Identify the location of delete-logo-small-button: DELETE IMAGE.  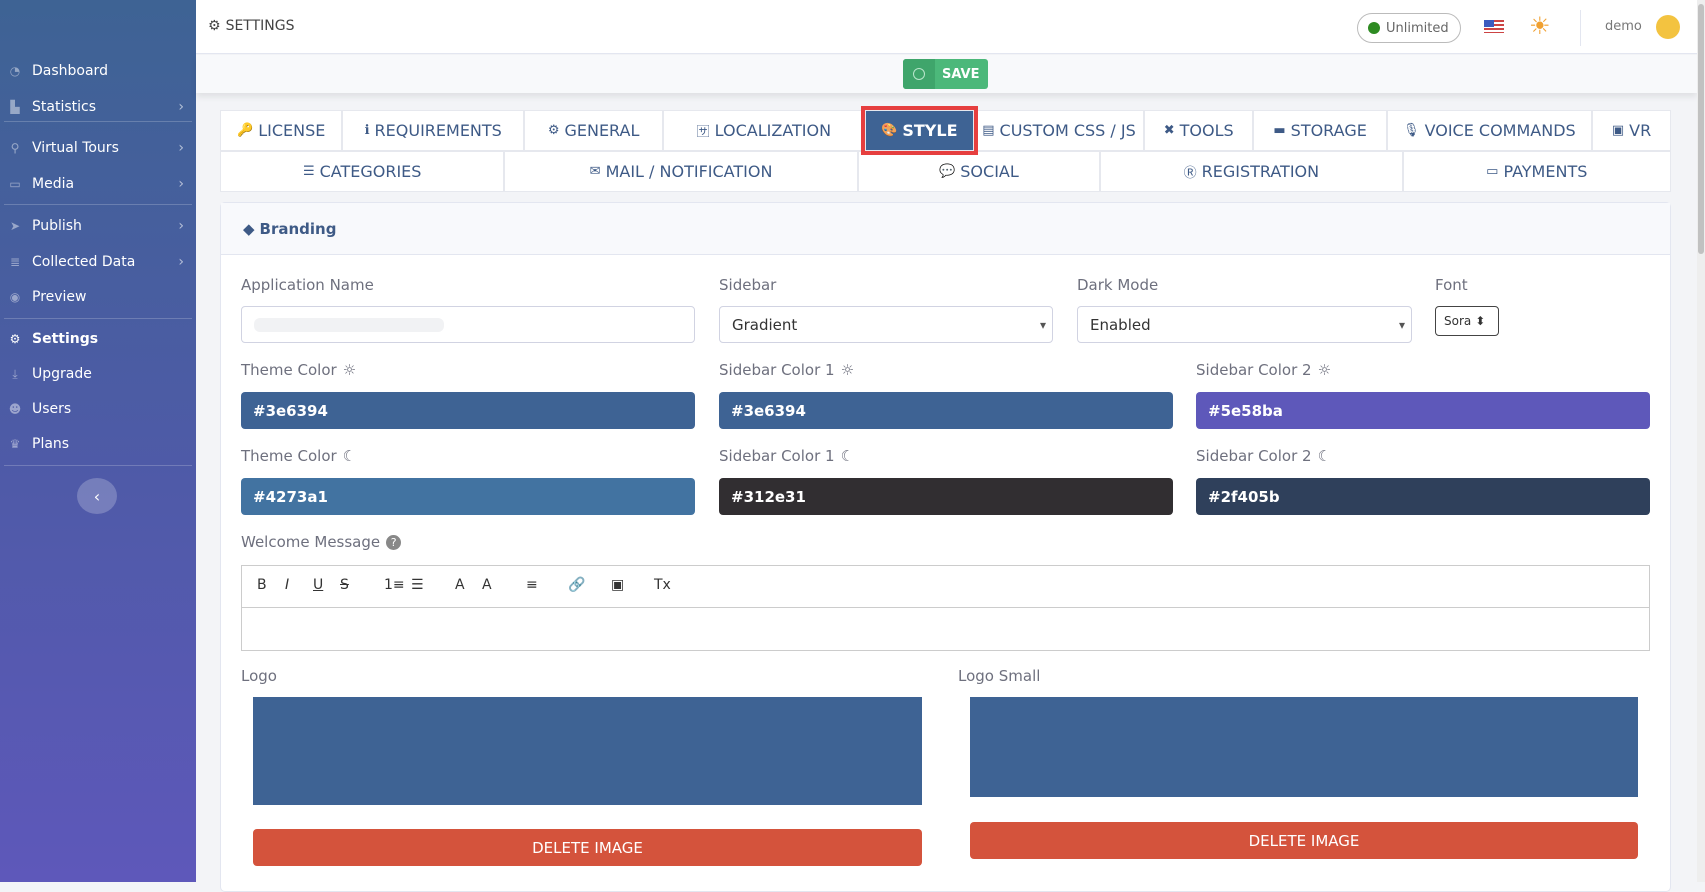
(1304, 840).